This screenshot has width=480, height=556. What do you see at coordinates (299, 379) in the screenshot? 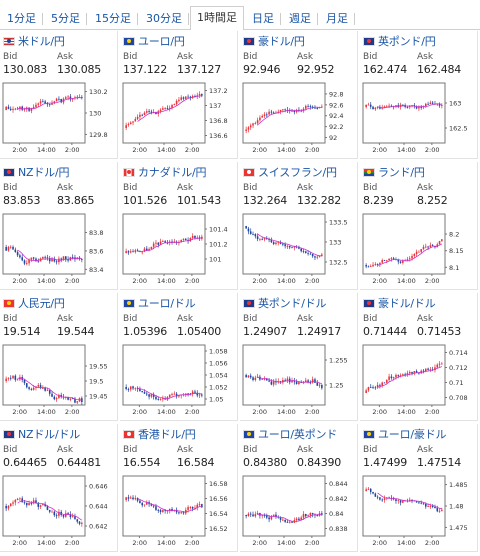
I see `candlestick-chart: 1.255 1.25 2:00 14:00 2:00` at bounding box center [299, 379].